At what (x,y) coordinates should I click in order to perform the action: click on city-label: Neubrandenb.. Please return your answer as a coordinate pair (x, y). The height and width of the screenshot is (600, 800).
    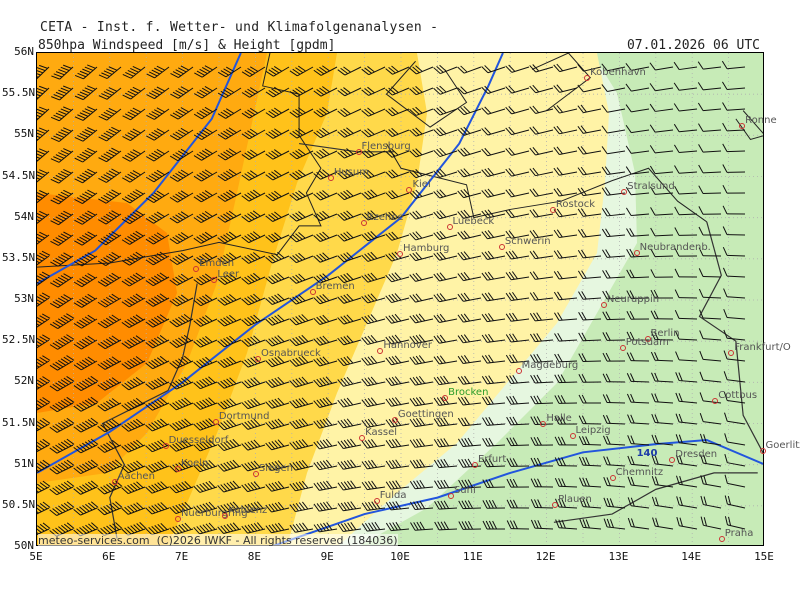
    Looking at the image, I should click on (675, 247).